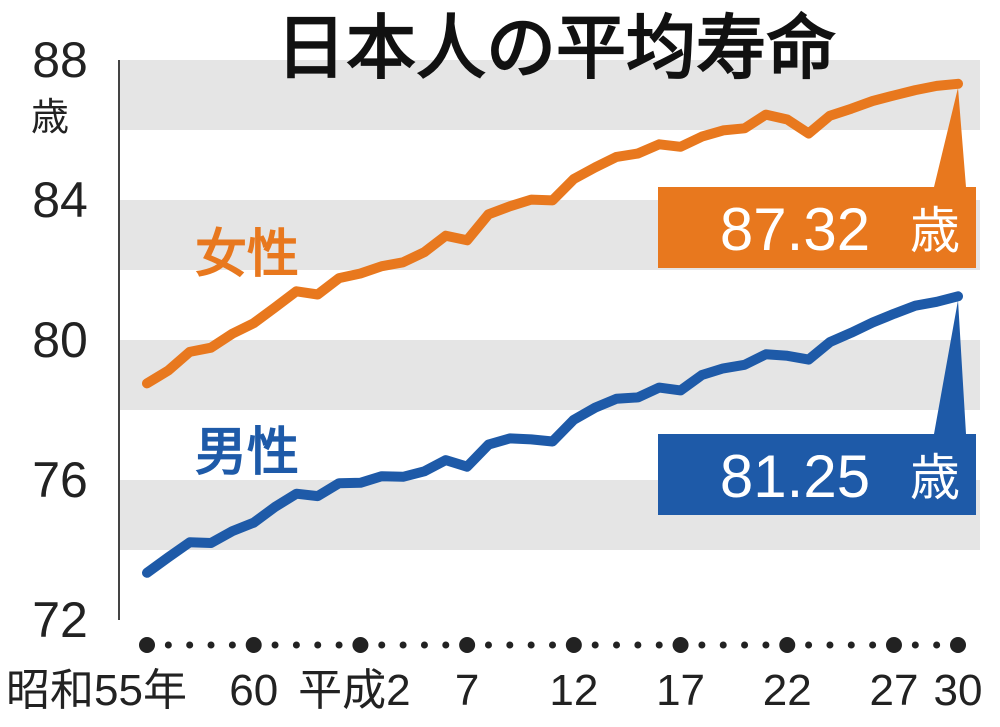 This screenshot has width=1000, height=727. What do you see at coordinates (935, 478) in the screenshot?
I see `male-callout-unit: 歳` at bounding box center [935, 478].